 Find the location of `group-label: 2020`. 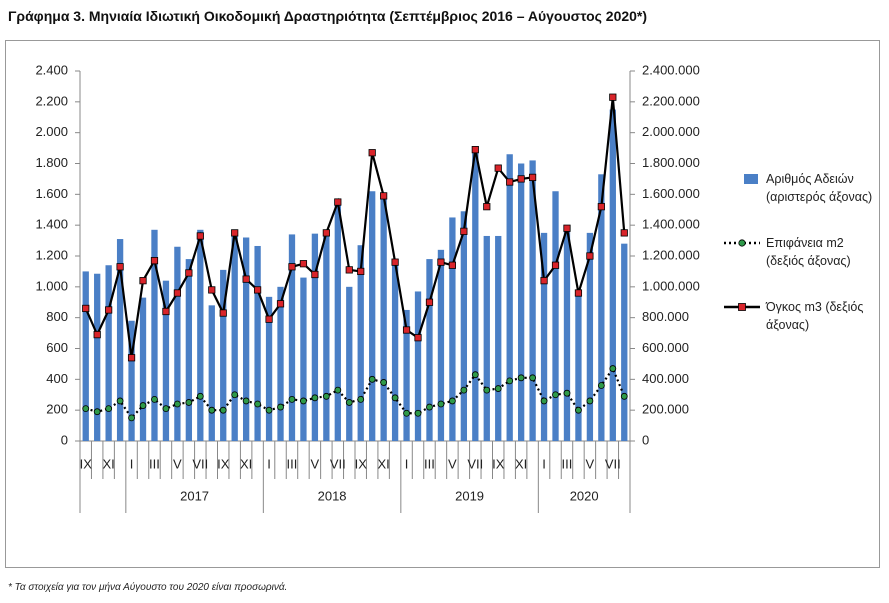

group-label: 2020 is located at coordinates (584, 495).